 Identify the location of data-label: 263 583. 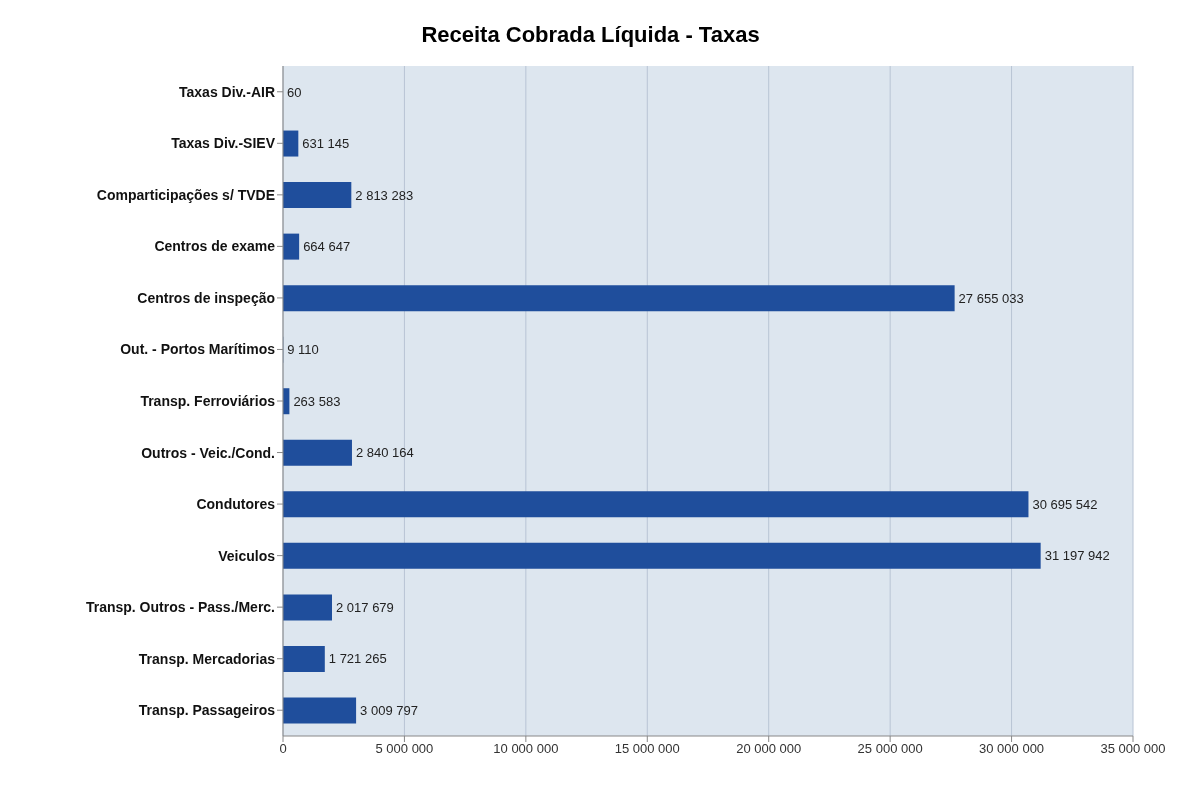
(317, 401).